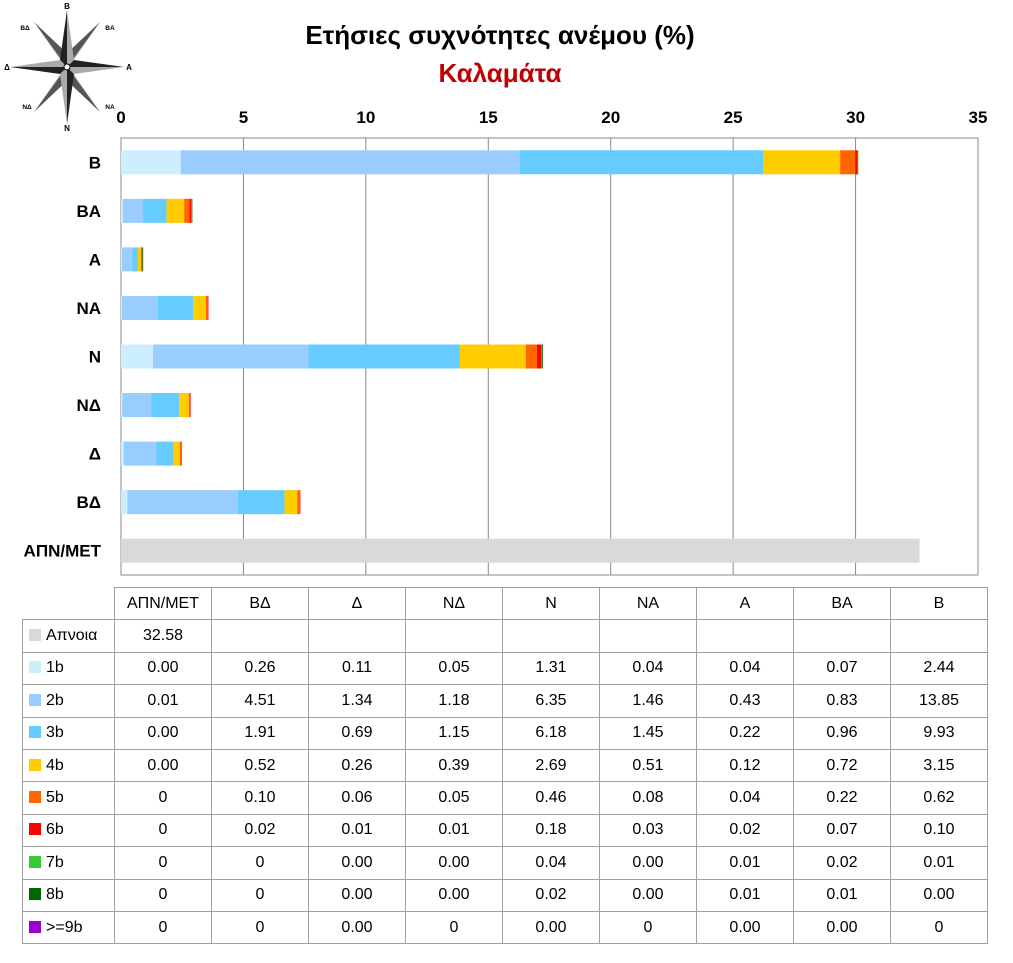 This screenshot has height=963, width=1013. What do you see at coordinates (55, 733) in the screenshot?
I see `legend-label: 3b` at bounding box center [55, 733].